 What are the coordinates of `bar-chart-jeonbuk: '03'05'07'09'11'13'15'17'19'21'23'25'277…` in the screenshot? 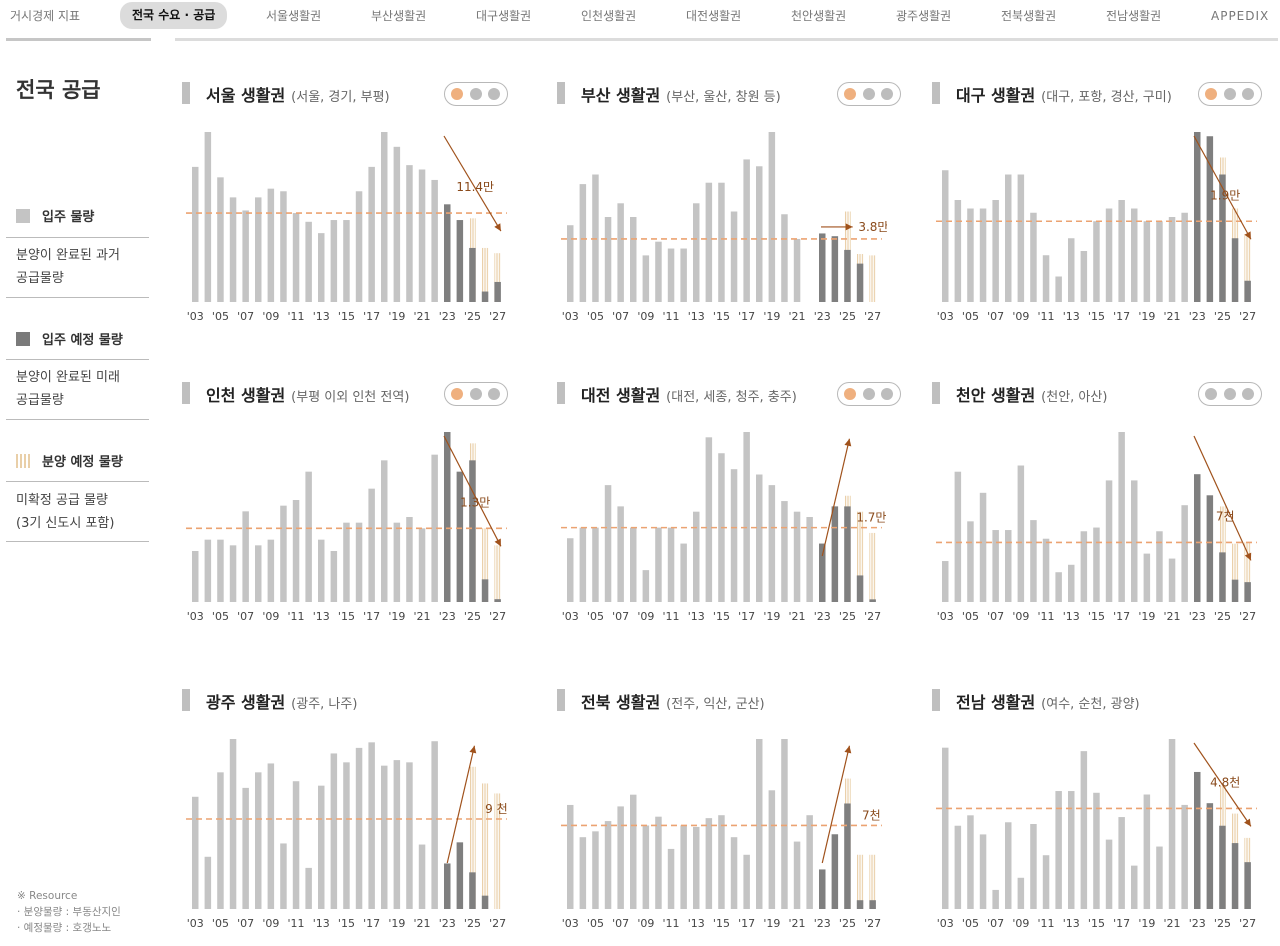 It's located at (722, 834).